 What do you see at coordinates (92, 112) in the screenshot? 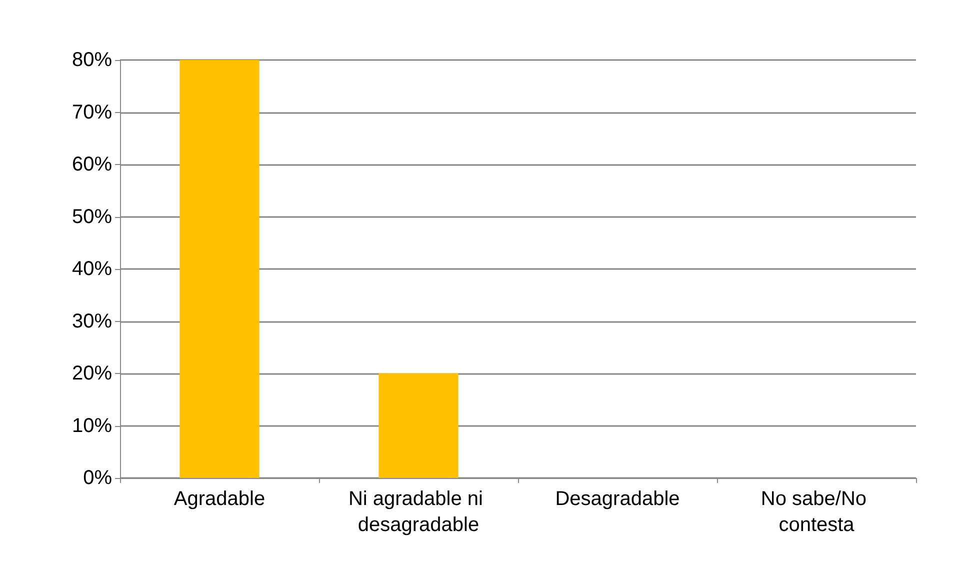
I see `y-tick-label: 70%` at bounding box center [92, 112].